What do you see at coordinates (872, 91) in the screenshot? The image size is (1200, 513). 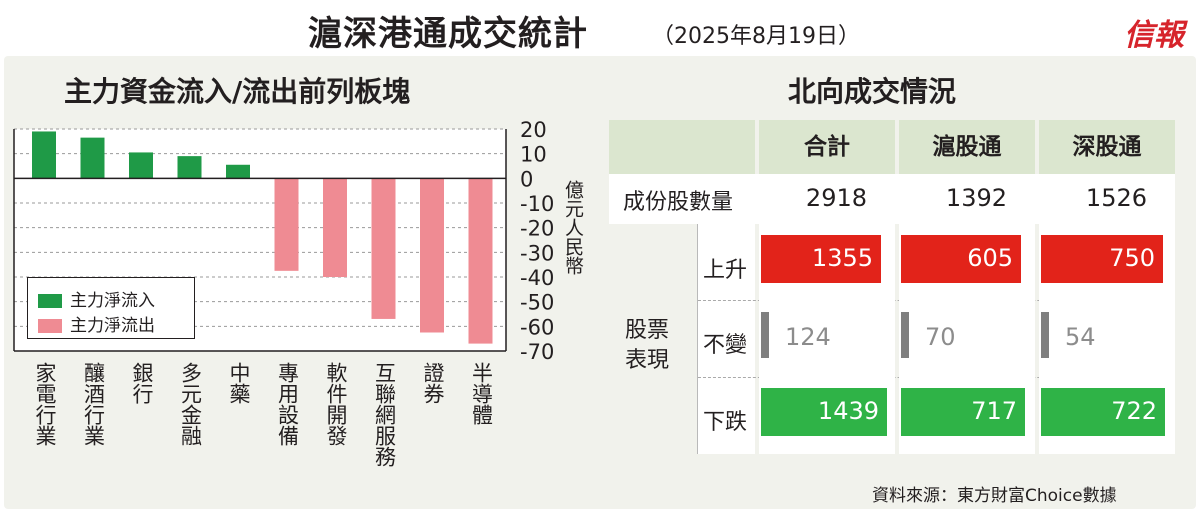 I see `right-section-title: 北向成交情況` at bounding box center [872, 91].